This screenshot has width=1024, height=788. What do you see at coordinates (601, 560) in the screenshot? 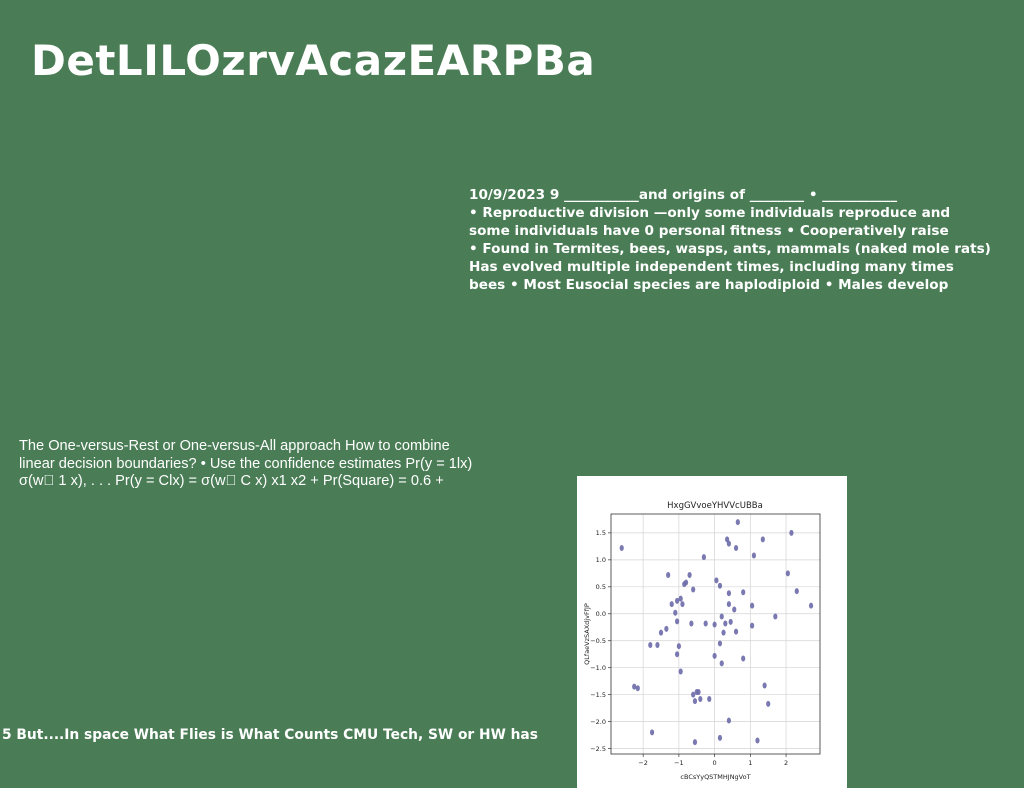
I see `y-tick-label: 1.0` at bounding box center [601, 560].